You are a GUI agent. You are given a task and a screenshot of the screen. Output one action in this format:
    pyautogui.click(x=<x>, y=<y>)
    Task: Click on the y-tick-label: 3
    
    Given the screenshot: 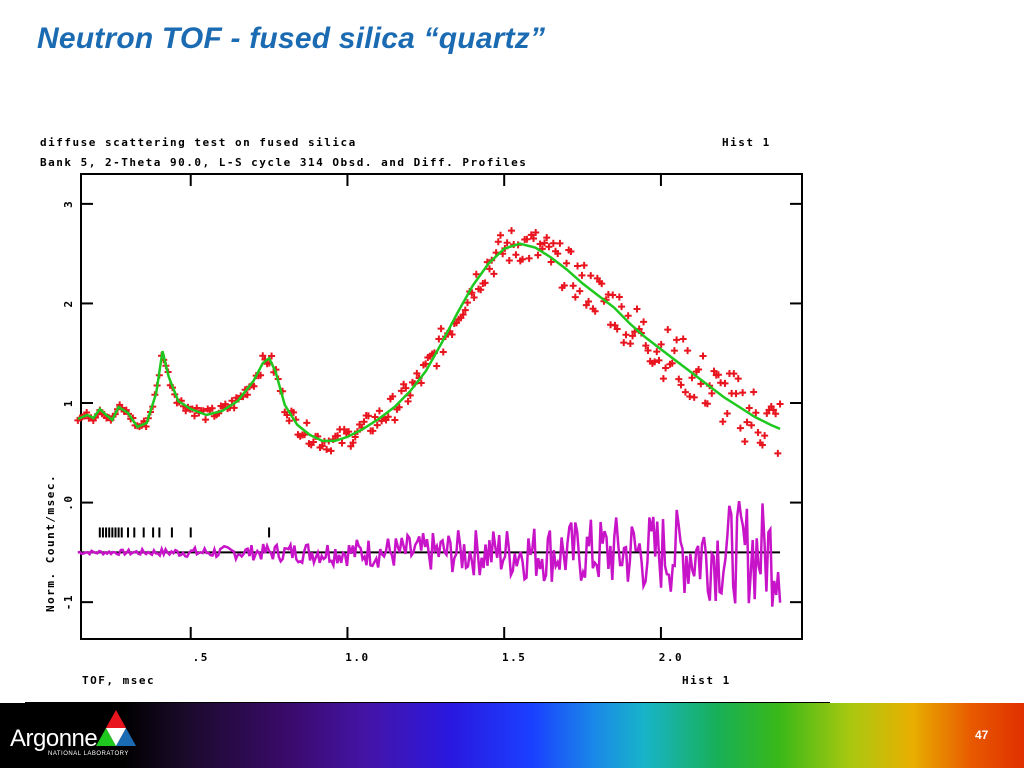 What is the action you would take?
    pyautogui.click(x=68, y=204)
    